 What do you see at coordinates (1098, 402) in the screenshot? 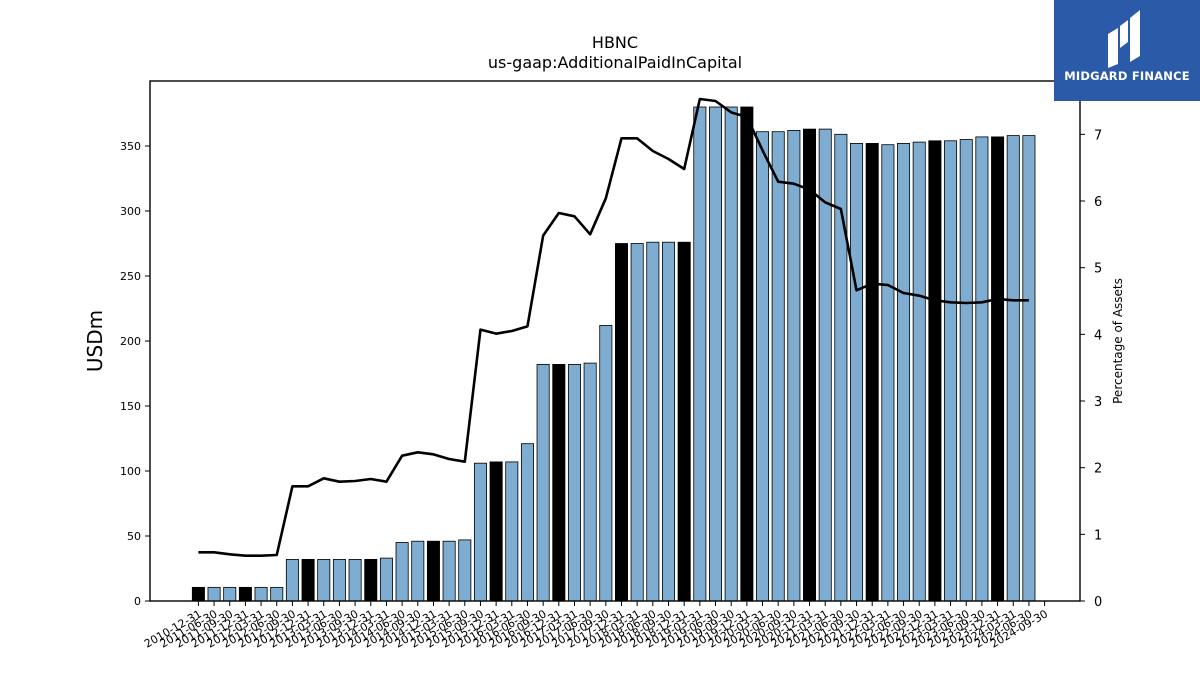
I see `y2-tick-label: 3` at bounding box center [1098, 402].